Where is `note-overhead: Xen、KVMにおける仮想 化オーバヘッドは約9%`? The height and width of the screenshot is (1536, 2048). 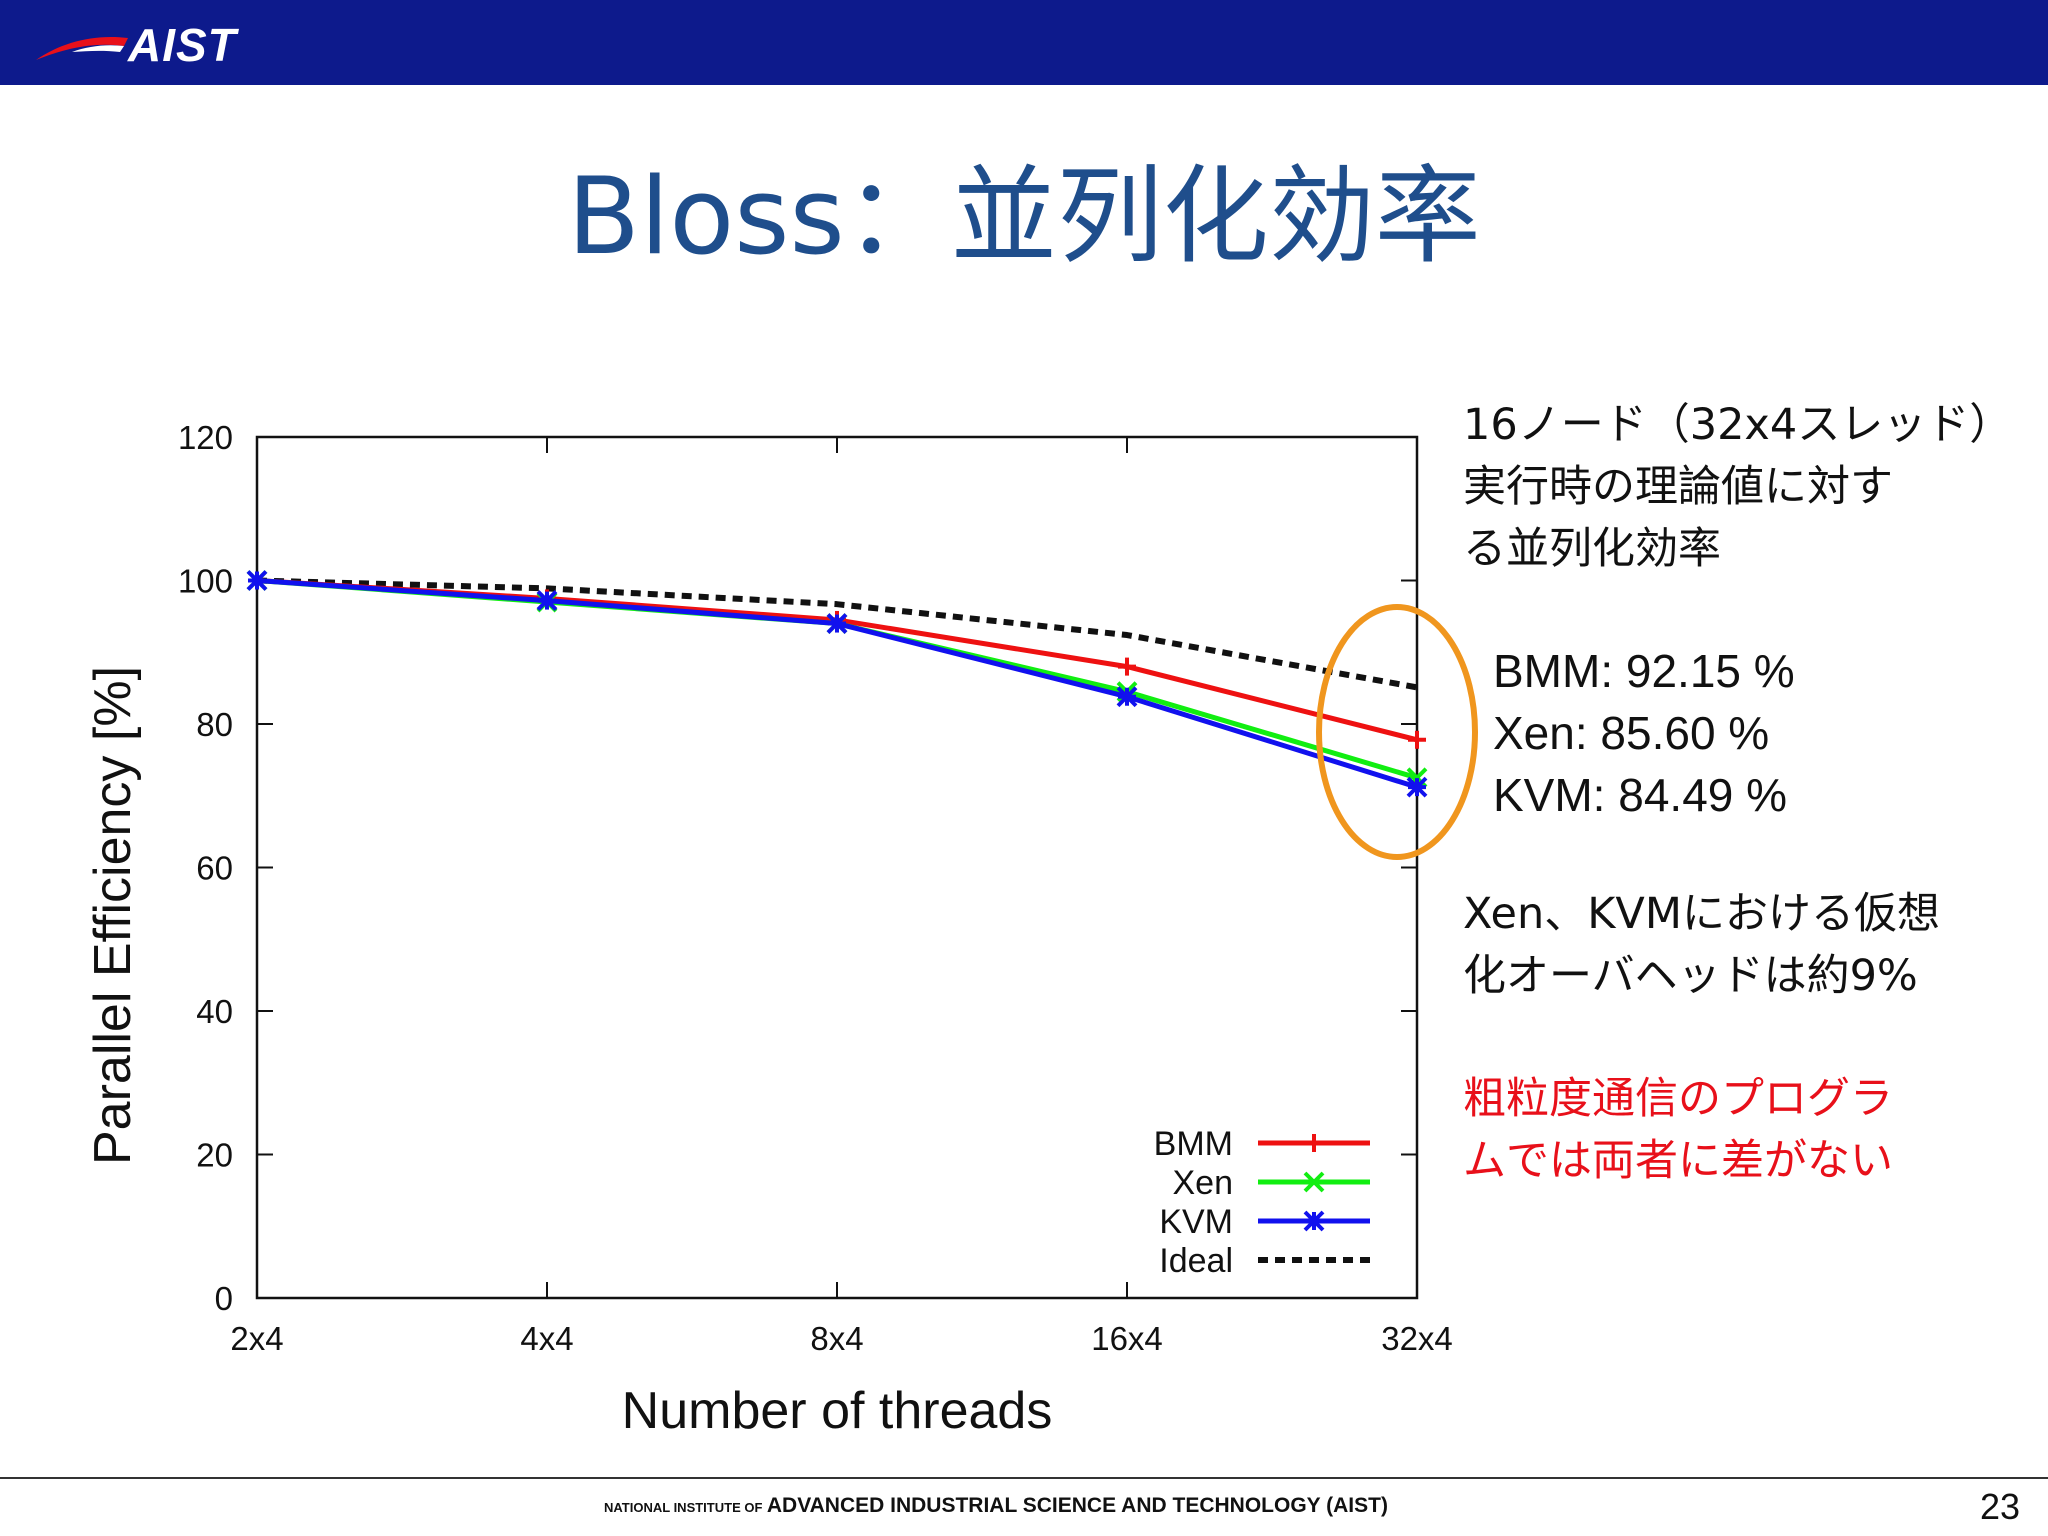 note-overhead: Xen、KVMにおける仮想 化オーバヘッドは約9% is located at coordinates (1701, 945).